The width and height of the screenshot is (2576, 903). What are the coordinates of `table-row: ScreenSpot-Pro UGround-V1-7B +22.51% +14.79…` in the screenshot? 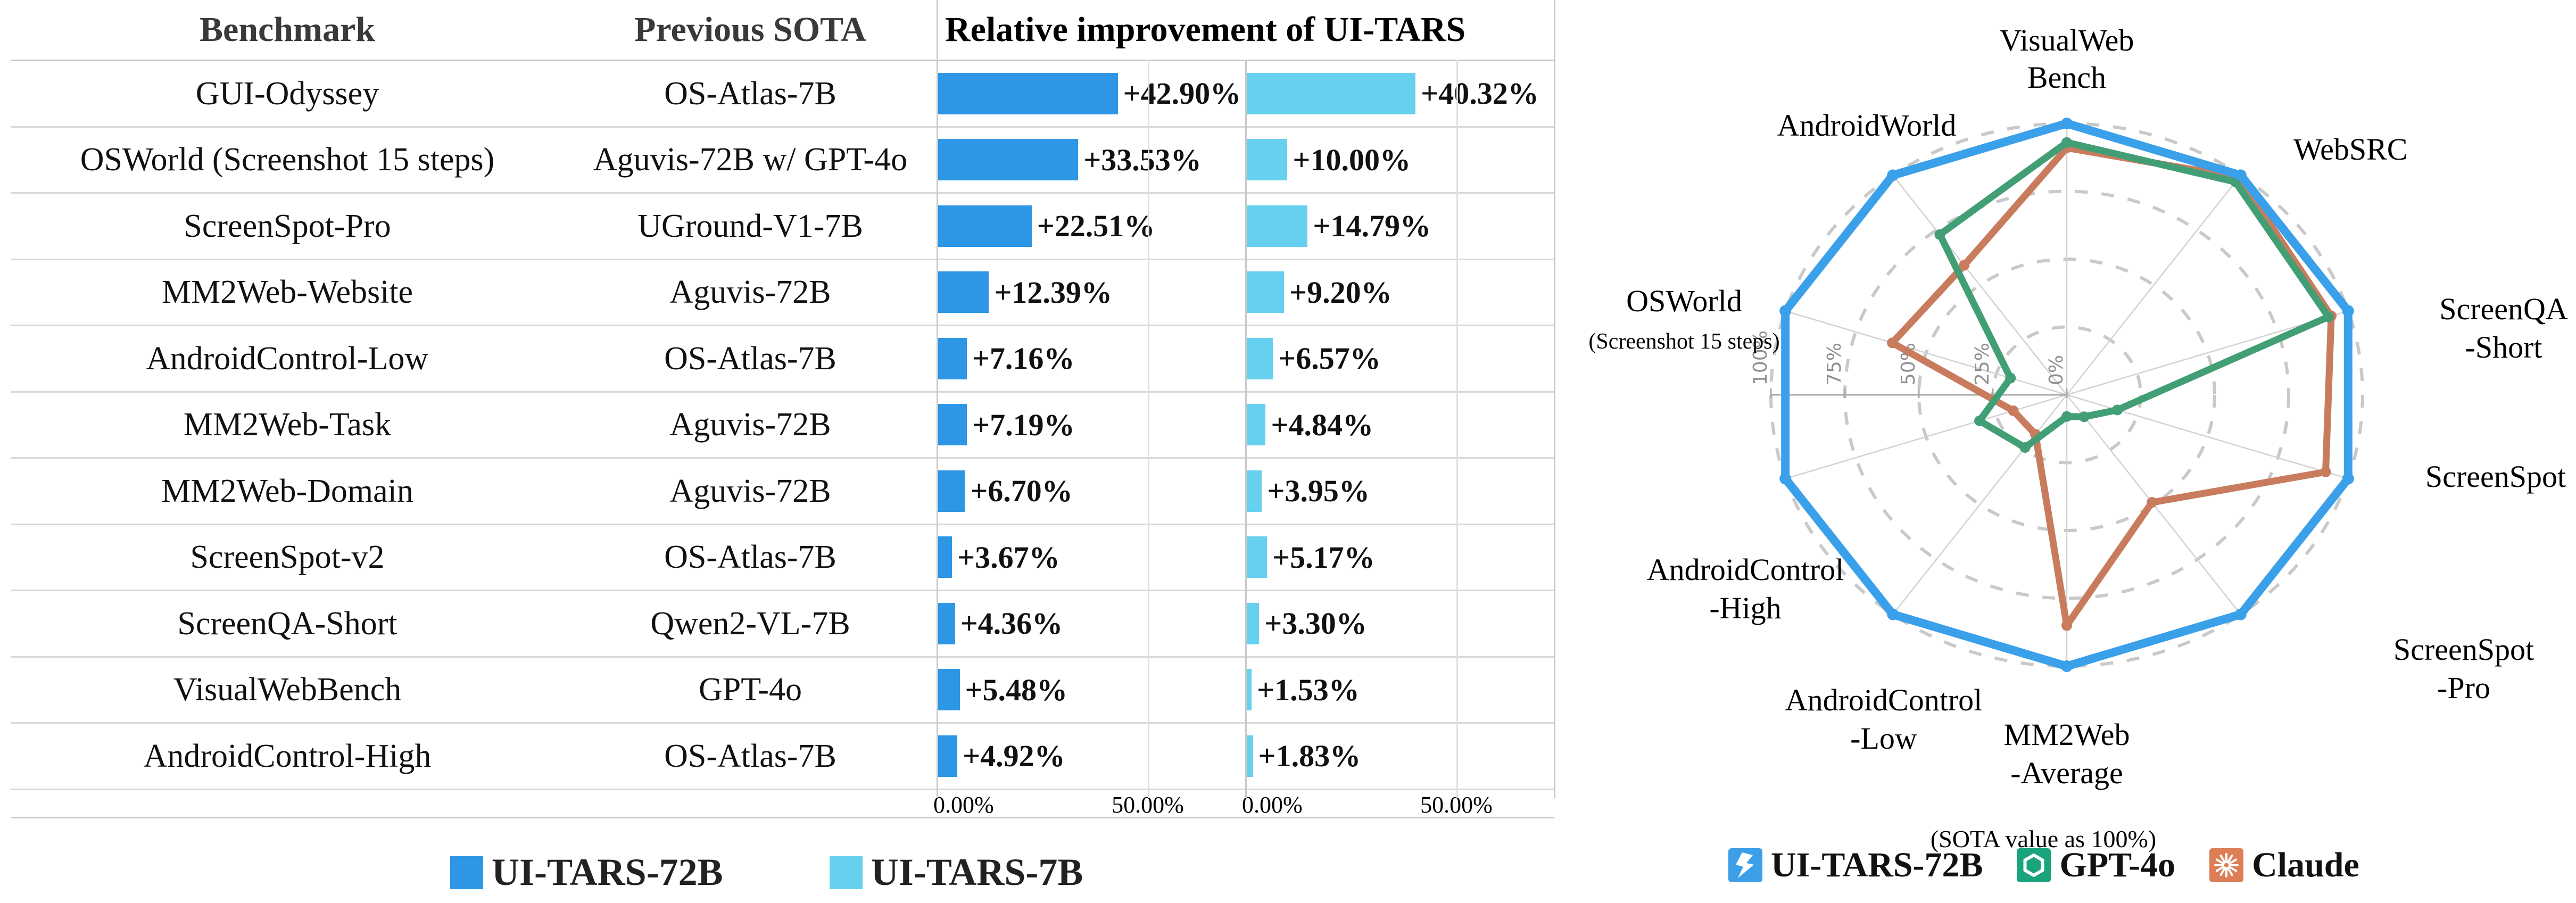 It's located at (782, 227).